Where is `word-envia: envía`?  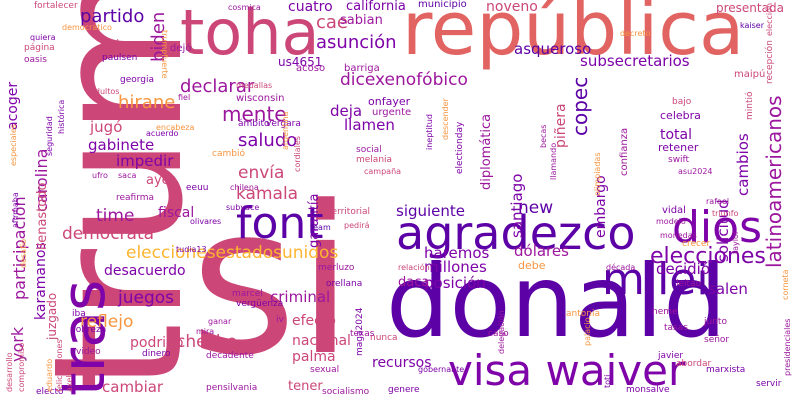 word-envia: envía is located at coordinates (261, 173).